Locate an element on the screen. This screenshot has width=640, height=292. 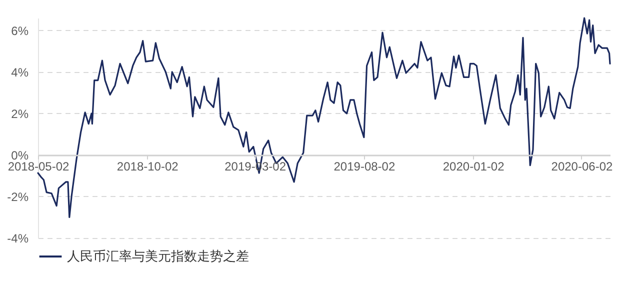
y-tick-label: -4% is located at coordinates (18, 239).